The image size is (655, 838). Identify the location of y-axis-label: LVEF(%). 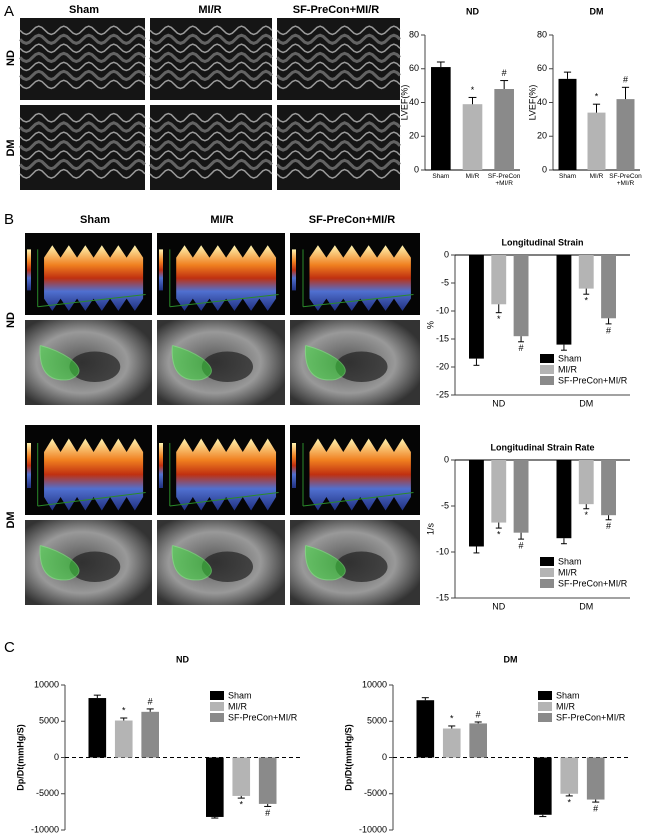
(404, 103).